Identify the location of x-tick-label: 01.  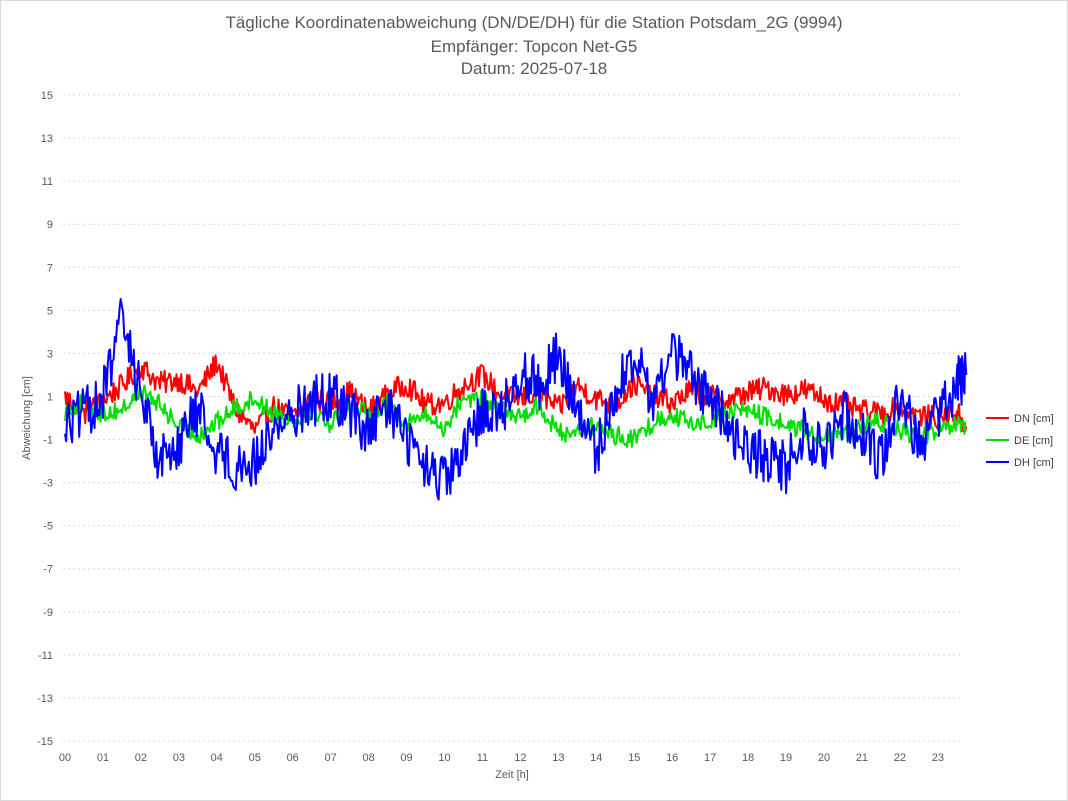
(103, 758).